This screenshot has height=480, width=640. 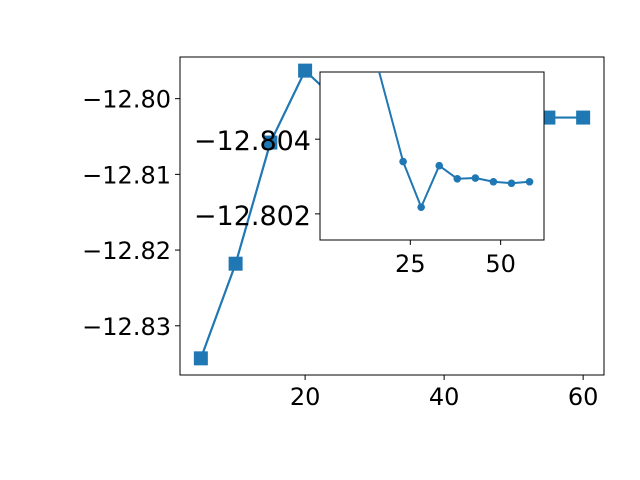 What do you see at coordinates (126, 100) in the screenshot?
I see `y-tick-label: −12.80` at bounding box center [126, 100].